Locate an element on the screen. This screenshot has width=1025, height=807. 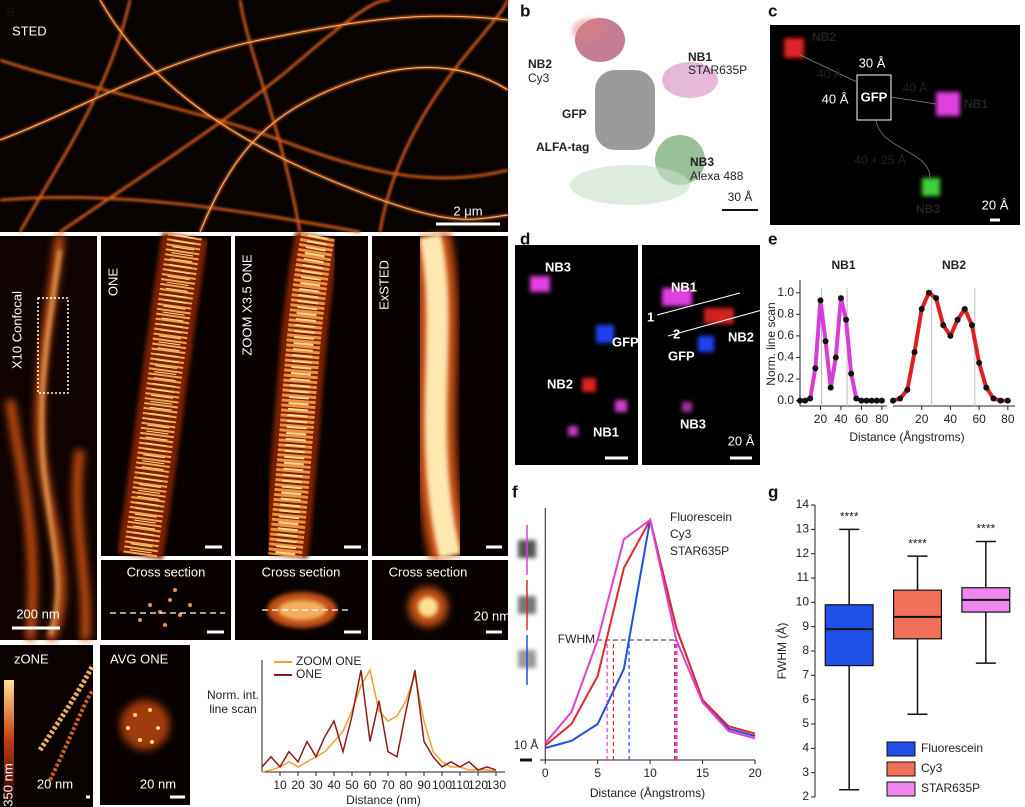
label: STAR635P is located at coordinates (717, 70).